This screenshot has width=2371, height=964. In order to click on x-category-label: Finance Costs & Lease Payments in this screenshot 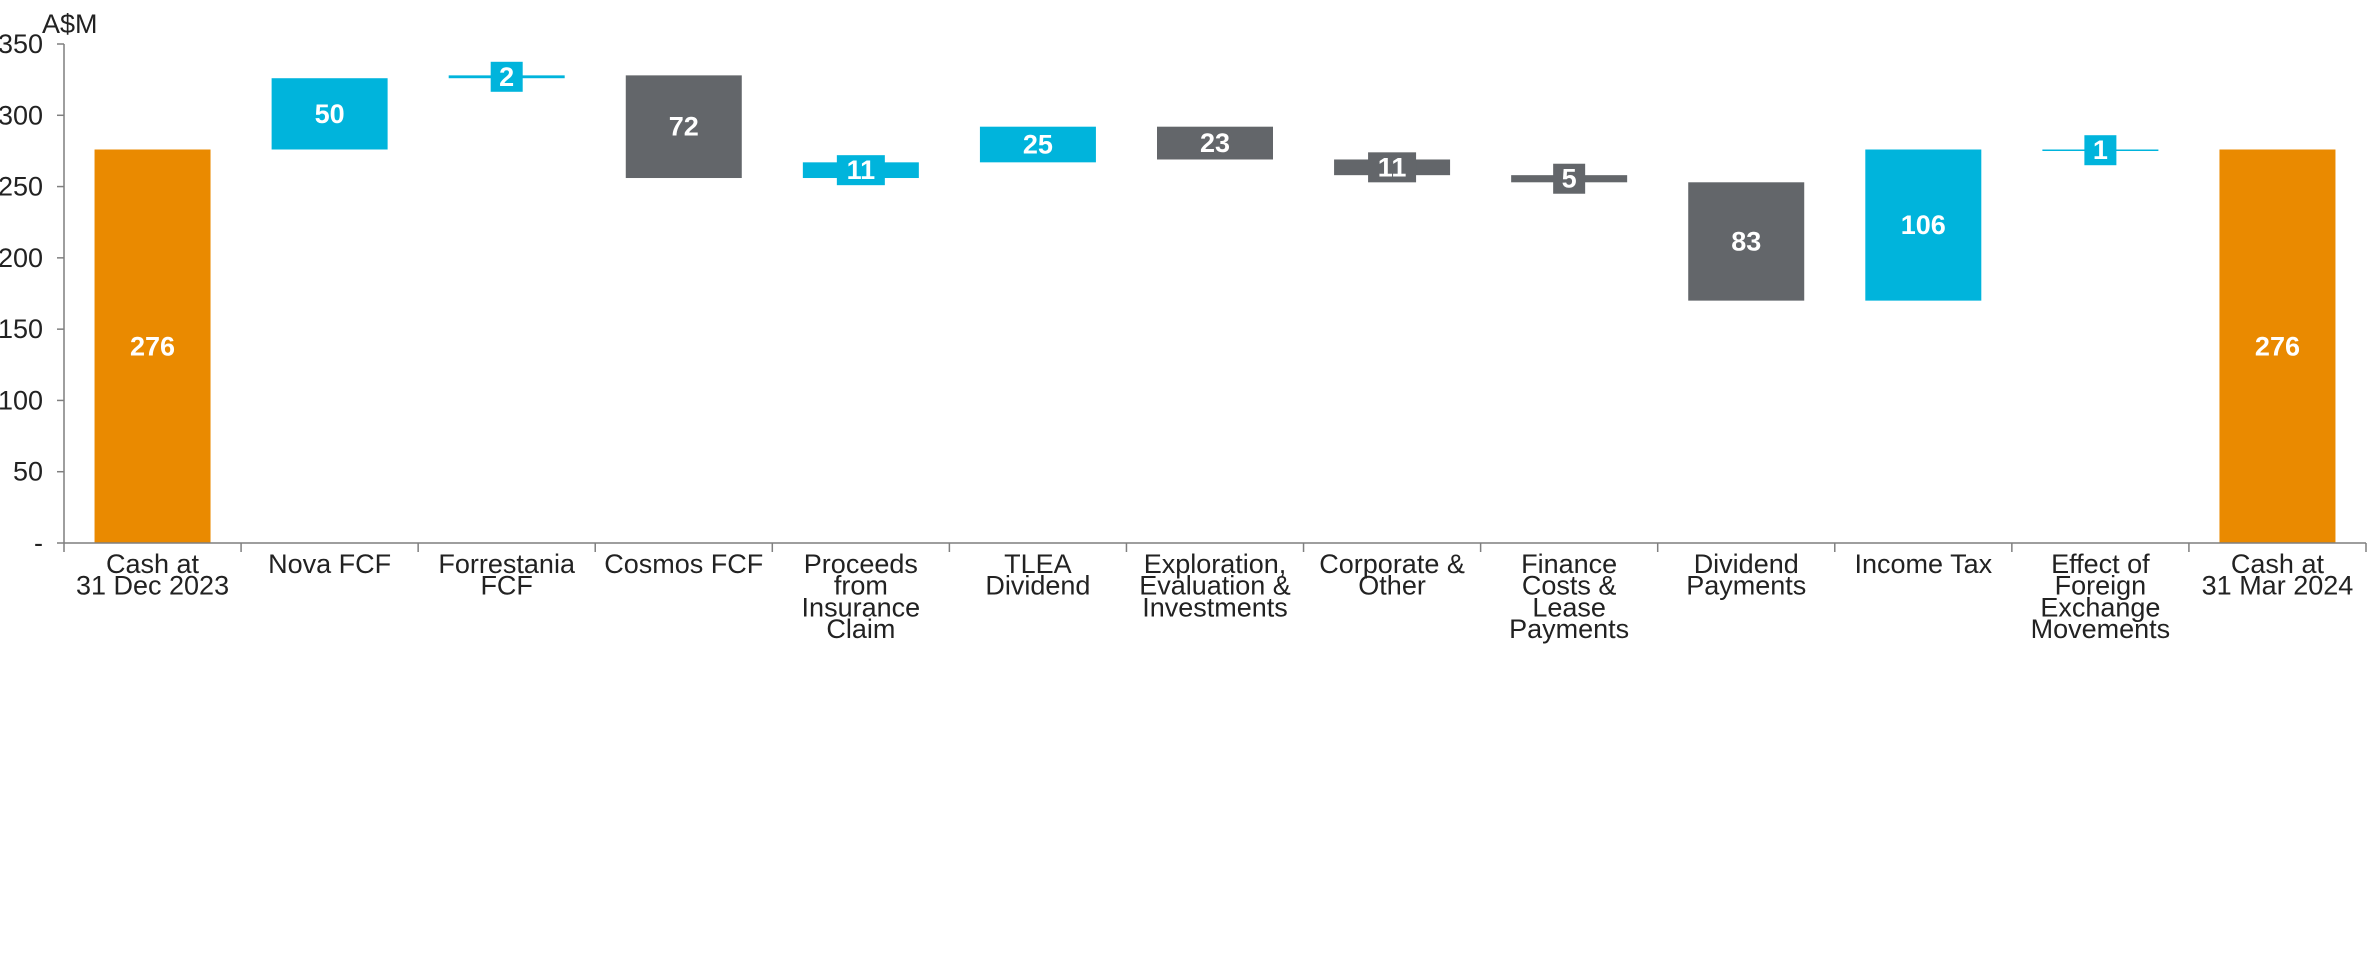, I will do `click(1569, 596)`.